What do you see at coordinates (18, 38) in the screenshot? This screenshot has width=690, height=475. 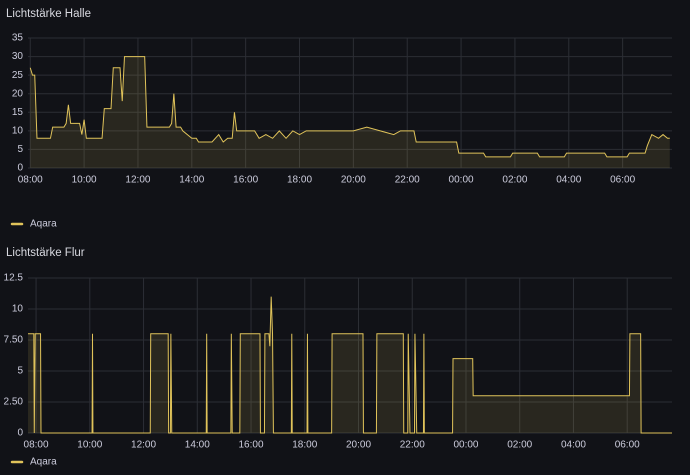 I see `y-tick-label: 35` at bounding box center [18, 38].